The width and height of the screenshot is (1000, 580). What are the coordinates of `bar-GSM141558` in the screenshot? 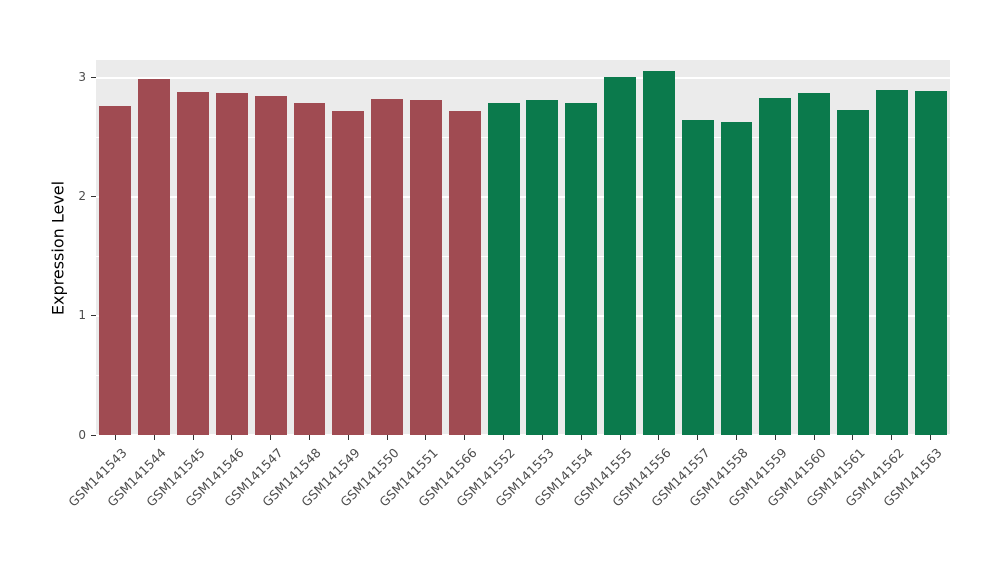 It's located at (736, 278).